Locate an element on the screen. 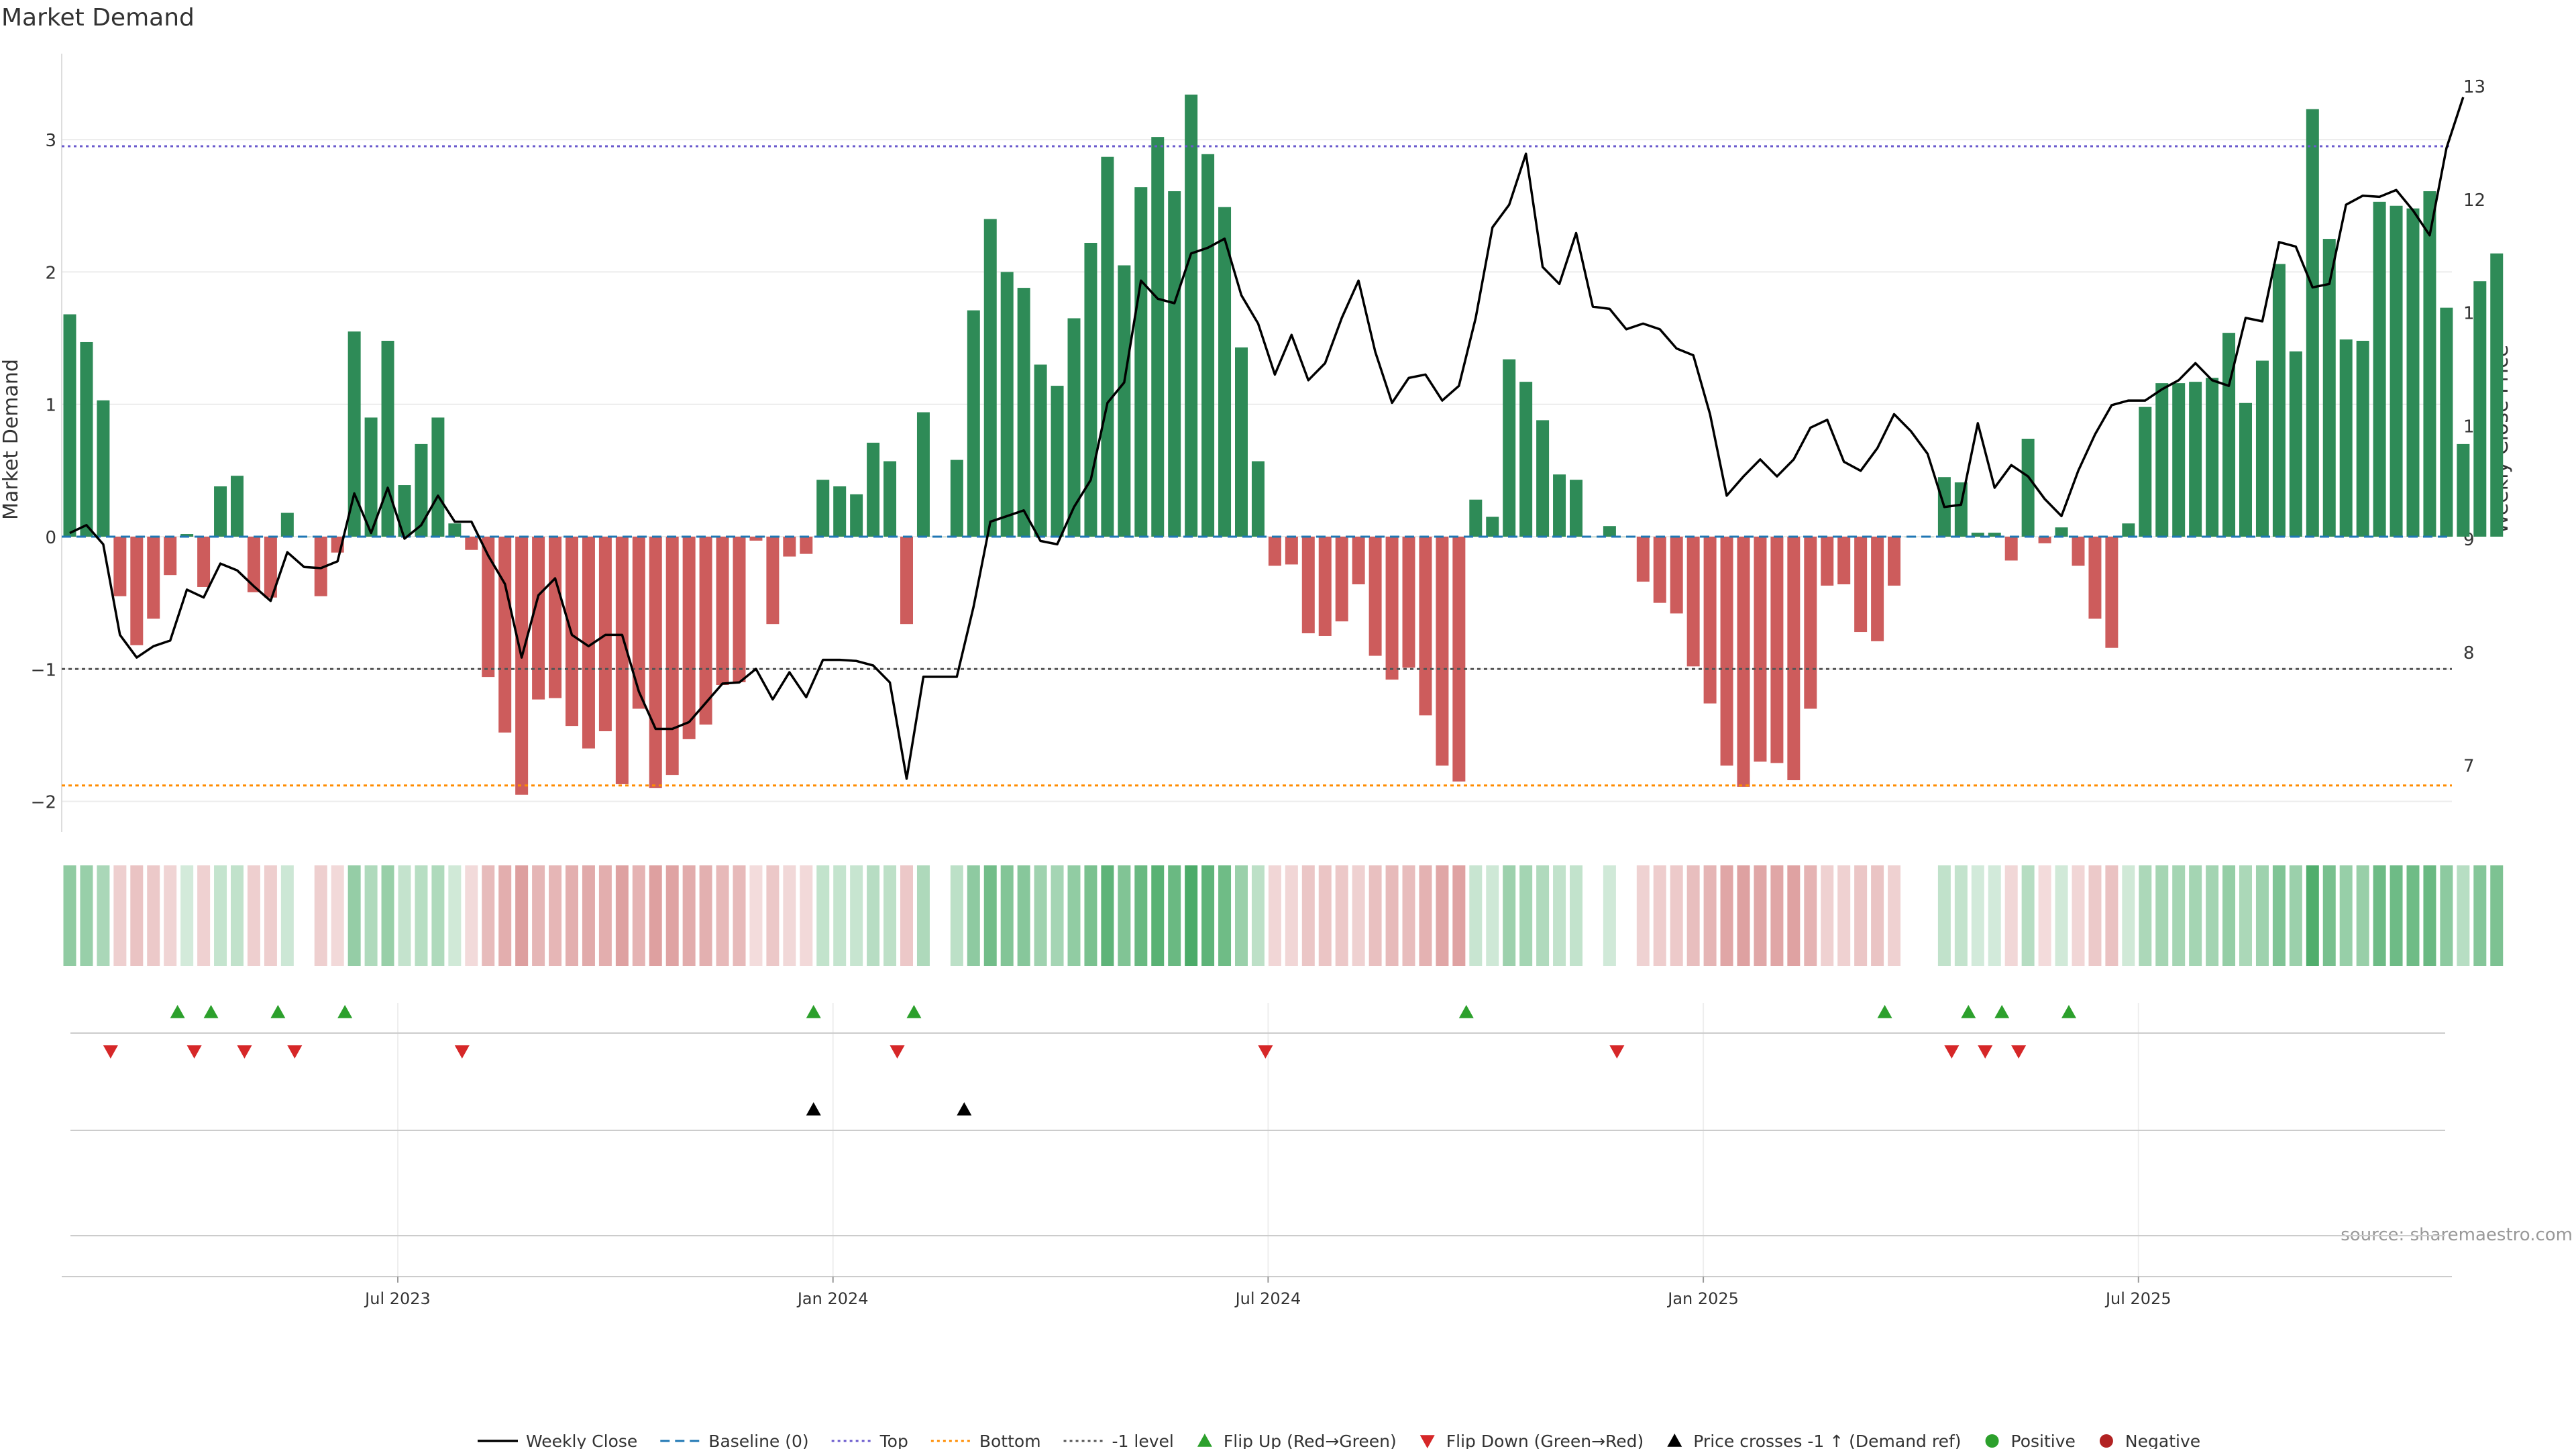 This screenshot has height=1449, width=2576. legend-item: Flip Down (Green→Red) is located at coordinates (1531, 1440).